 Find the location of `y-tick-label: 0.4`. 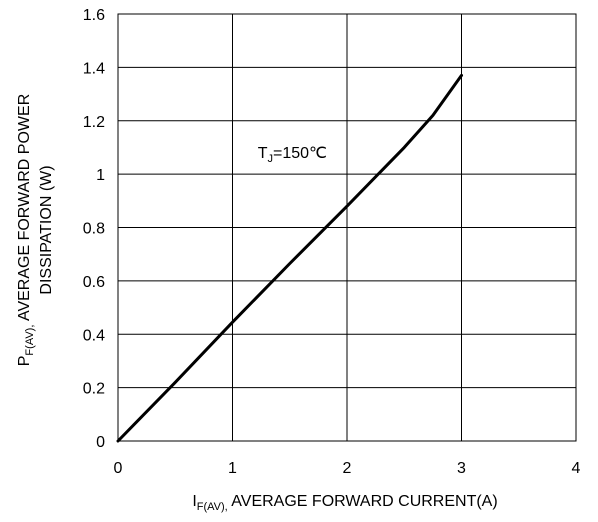

y-tick-label: 0.4 is located at coordinates (94, 335).